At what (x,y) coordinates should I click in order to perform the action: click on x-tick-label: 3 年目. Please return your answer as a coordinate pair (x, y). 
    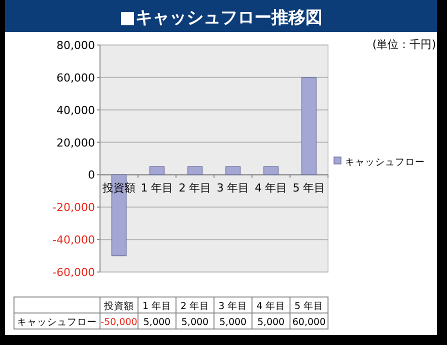
    Looking at the image, I should click on (233, 306).